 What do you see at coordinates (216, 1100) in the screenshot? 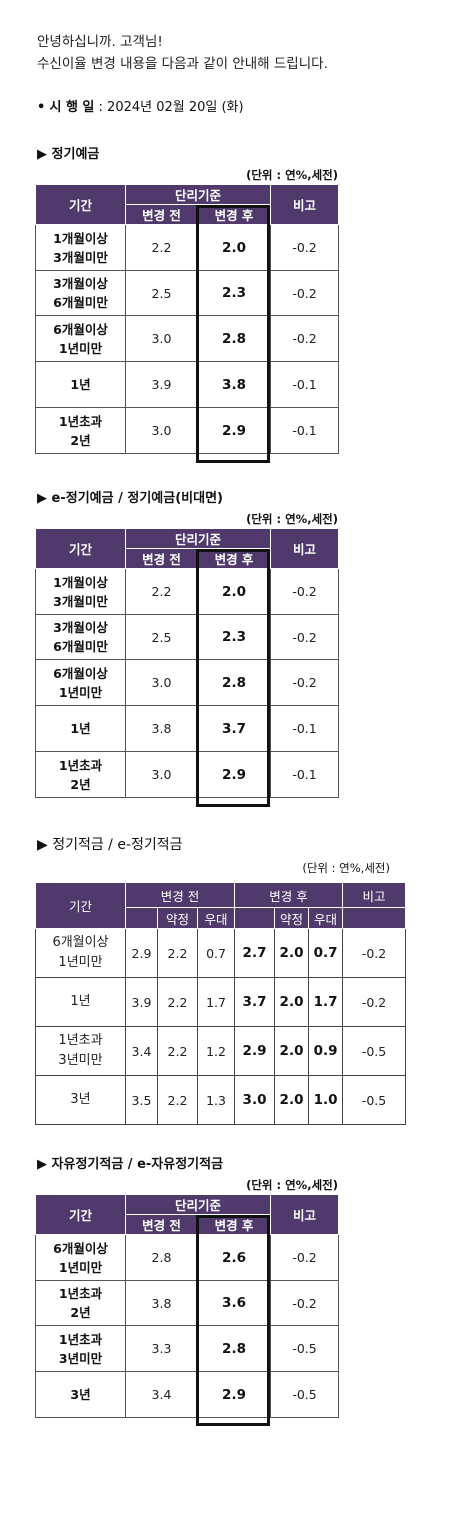
I see `before-preferred: 1.3` at bounding box center [216, 1100].